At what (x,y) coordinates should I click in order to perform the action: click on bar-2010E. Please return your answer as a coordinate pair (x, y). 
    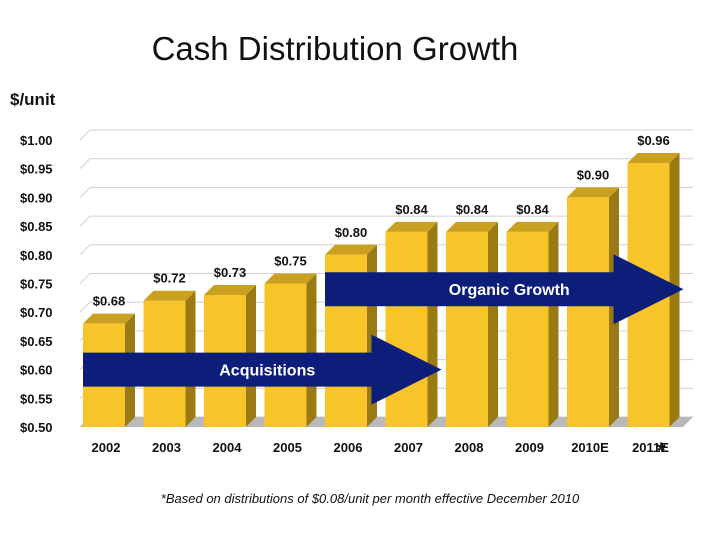
    Looking at the image, I should click on (593, 307).